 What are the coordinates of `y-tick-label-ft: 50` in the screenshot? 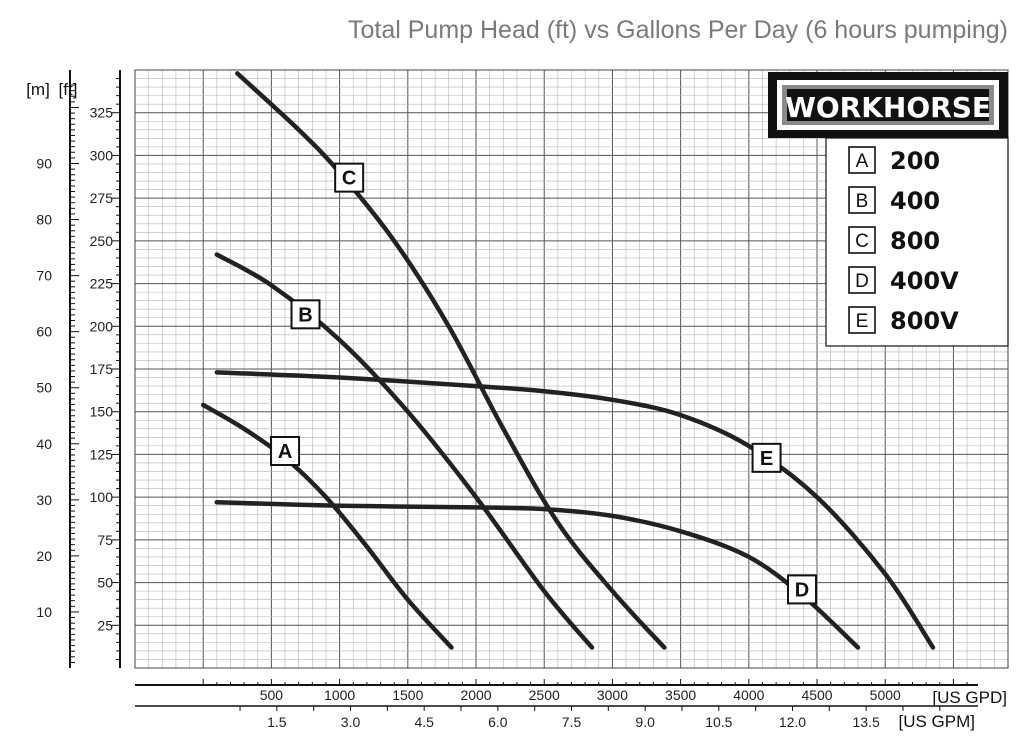 It's located at (105, 583).